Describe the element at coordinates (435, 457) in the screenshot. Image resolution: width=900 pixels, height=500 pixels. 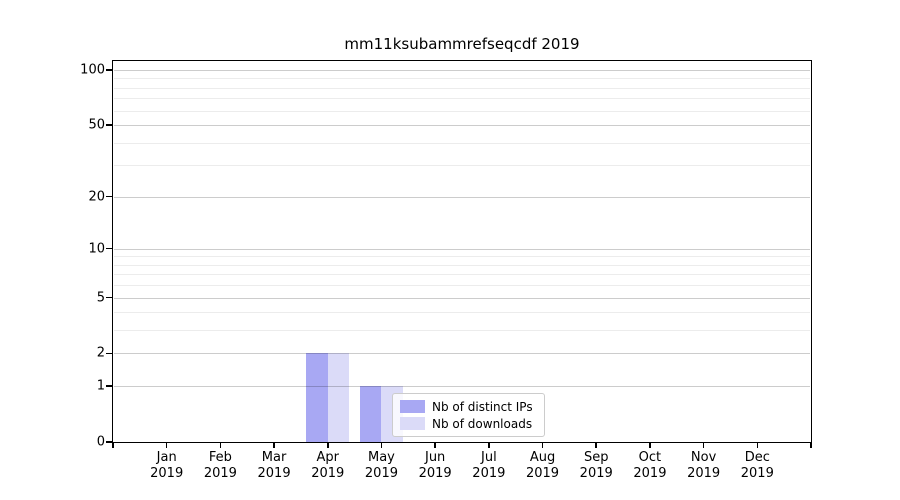
I see `x-tick-month: Jun` at that location.